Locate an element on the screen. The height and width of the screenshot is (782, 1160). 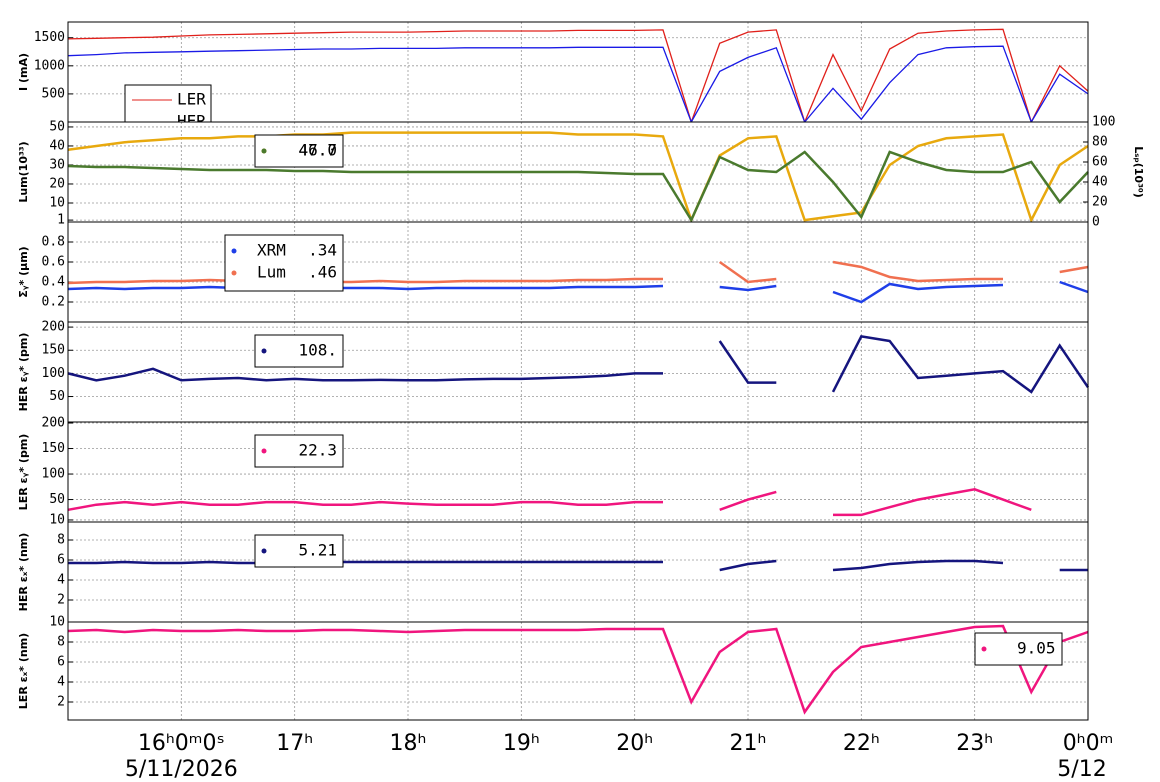
y-axis-label: LER εᵧ* (pm) is located at coordinates (23, 472).